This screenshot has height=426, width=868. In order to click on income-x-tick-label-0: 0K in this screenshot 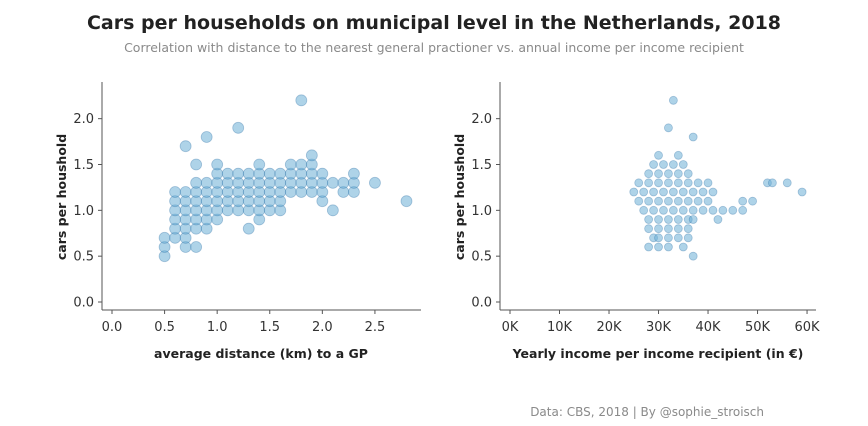, I will do `click(510, 327)`.